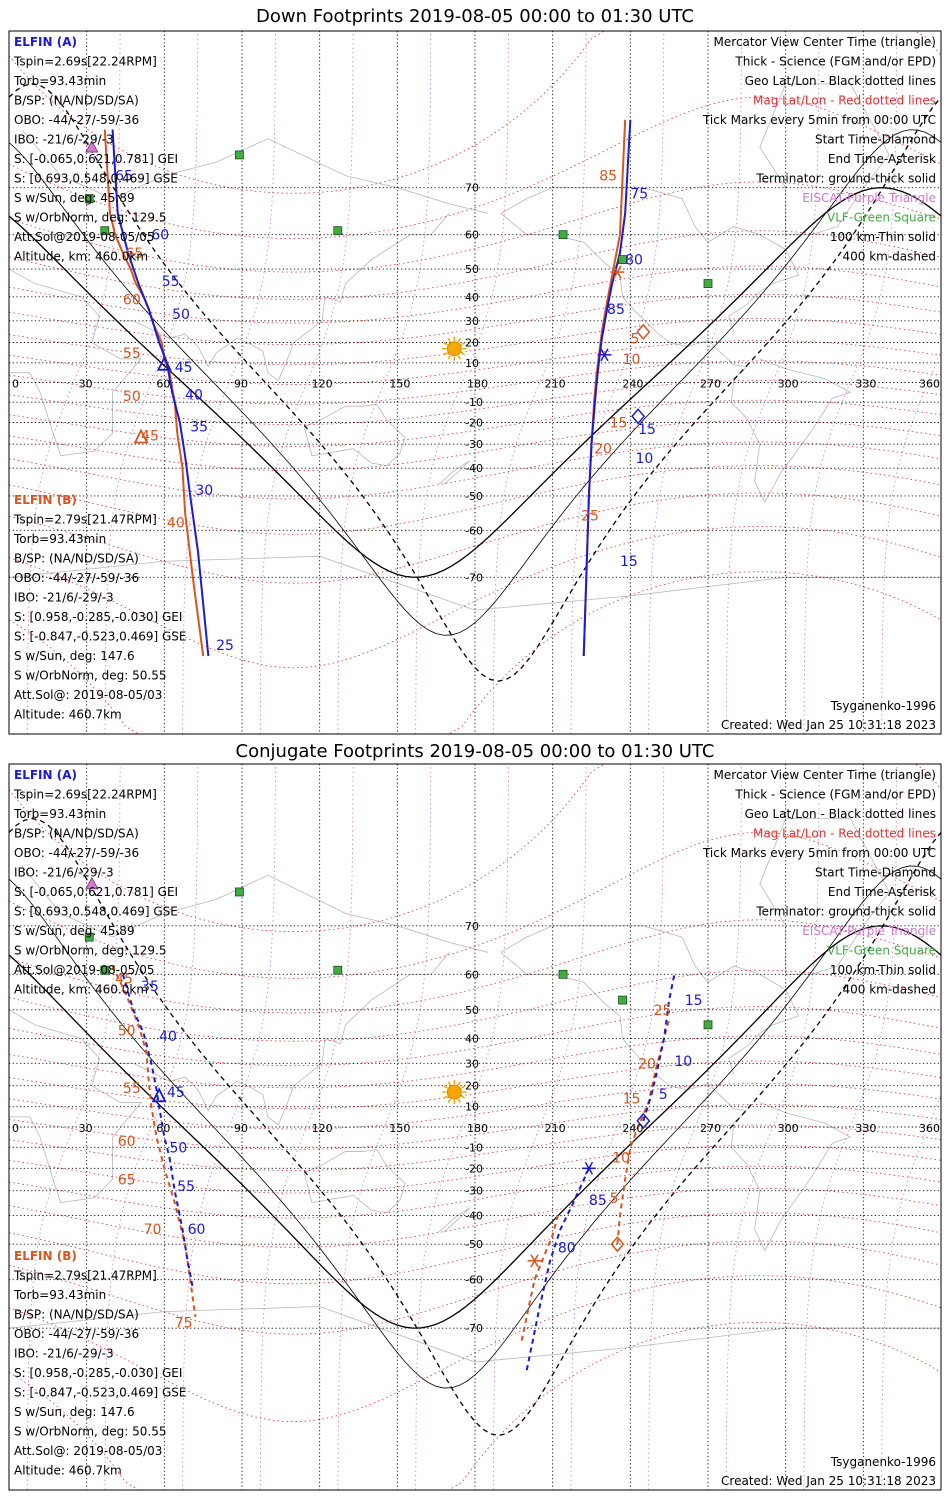 The image size is (950, 1504). Describe the element at coordinates (474, 577) in the screenshot. I see `lat-tick-label: -70` at that location.